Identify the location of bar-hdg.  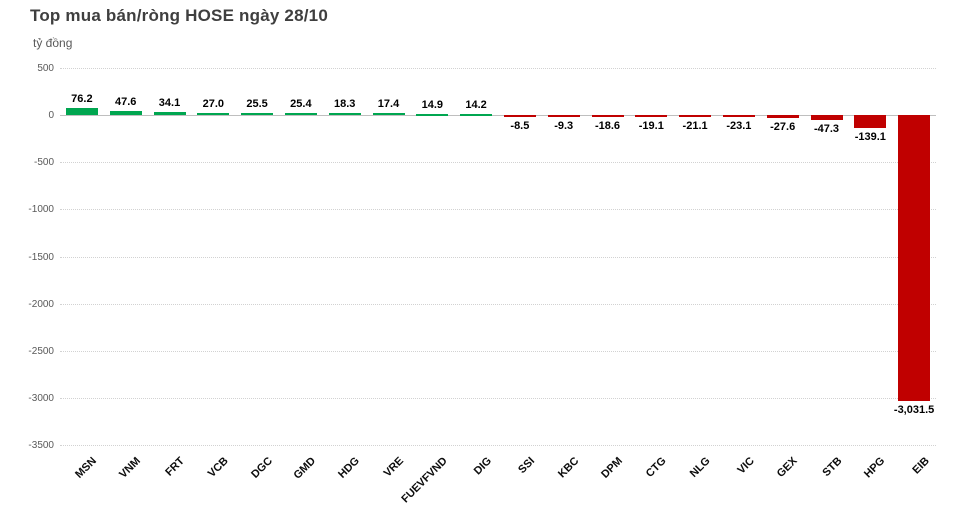
(345, 114).